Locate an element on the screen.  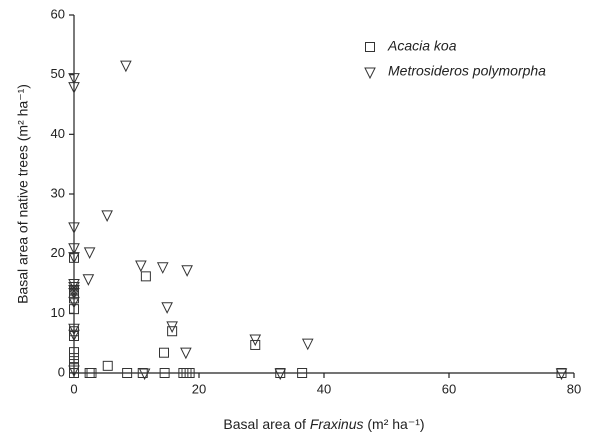
y-tick-label: 10 is located at coordinates (58, 312).